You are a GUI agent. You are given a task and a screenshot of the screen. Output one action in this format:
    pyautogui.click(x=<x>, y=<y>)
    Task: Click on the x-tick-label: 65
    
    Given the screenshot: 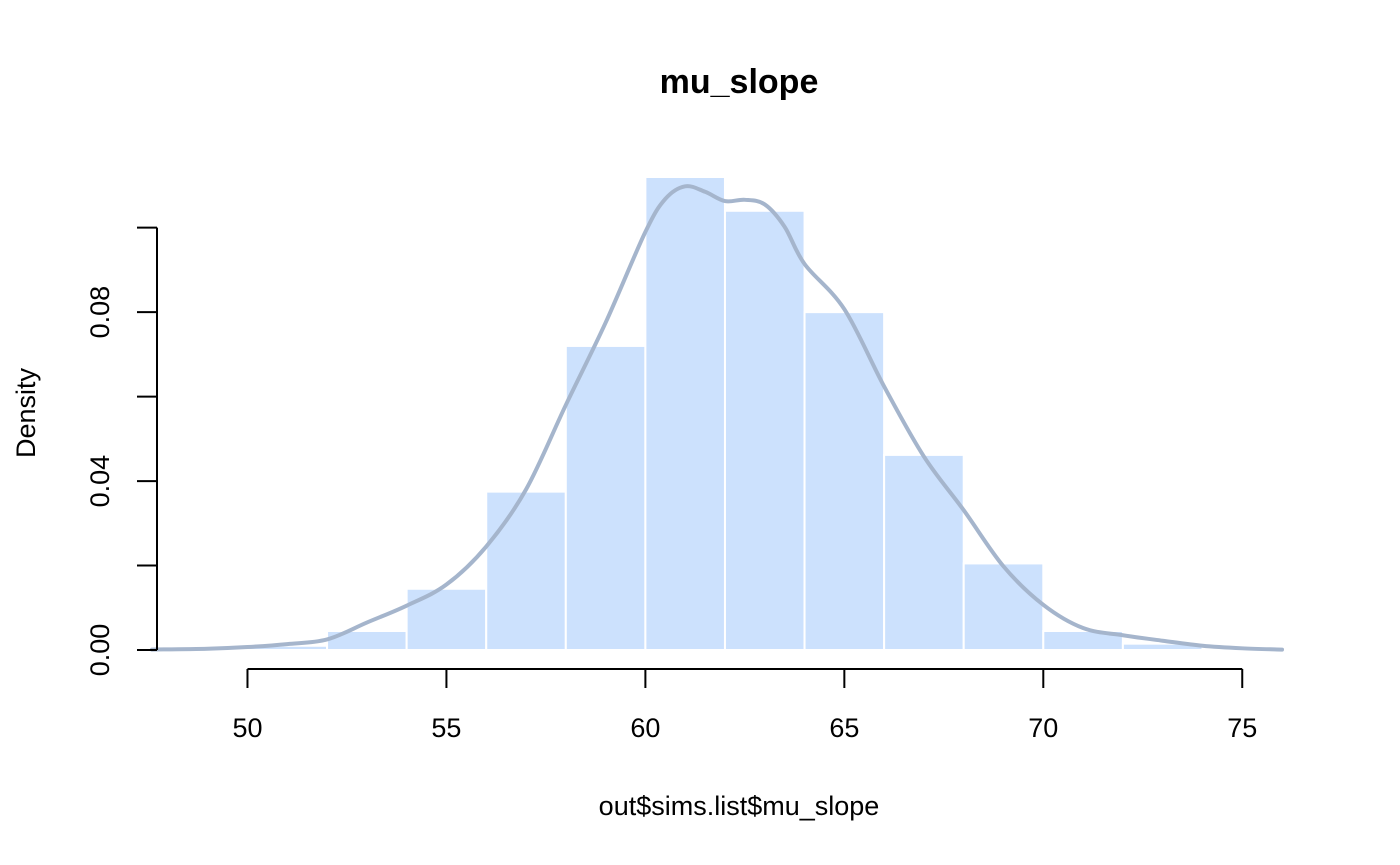 What is the action you would take?
    pyautogui.click(x=844, y=728)
    